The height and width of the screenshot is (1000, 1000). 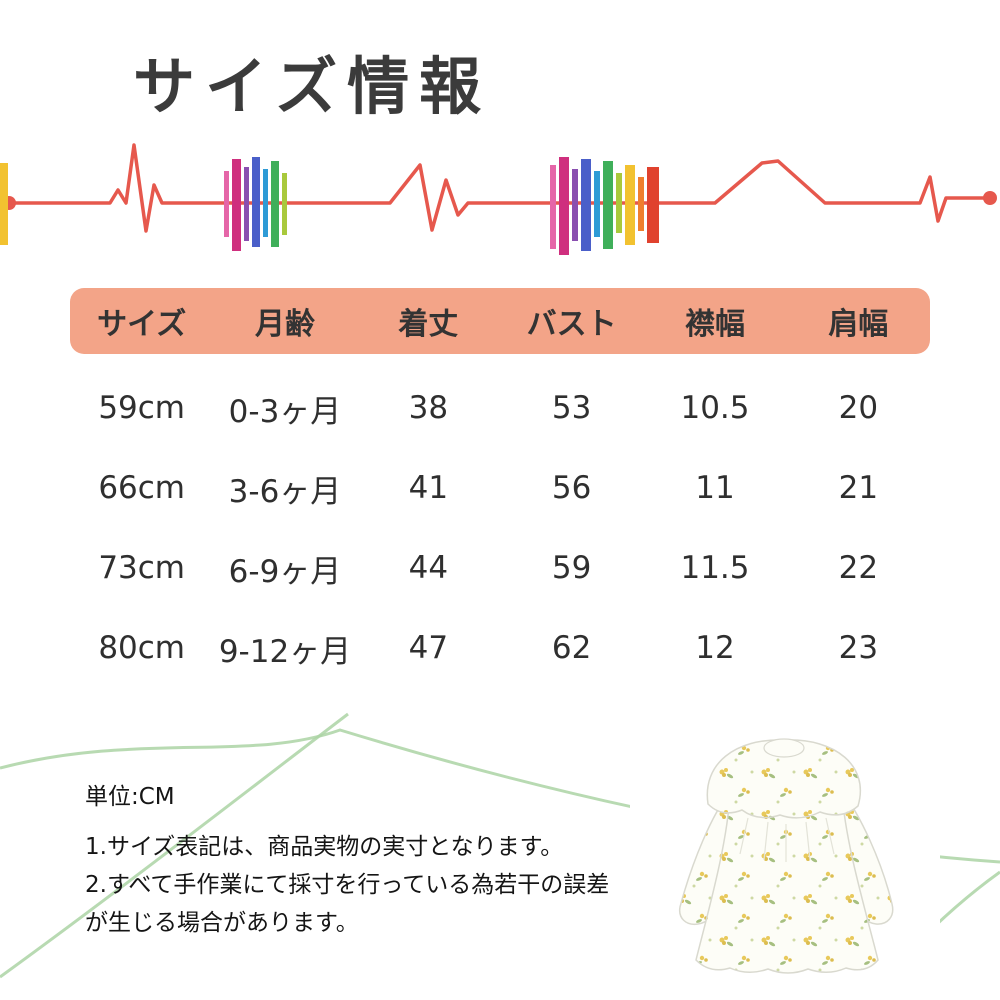 What do you see at coordinates (500, 568) in the screenshot?
I see `table-row: 73cm 6-9ヶ月 44 59 11.5 22` at bounding box center [500, 568].